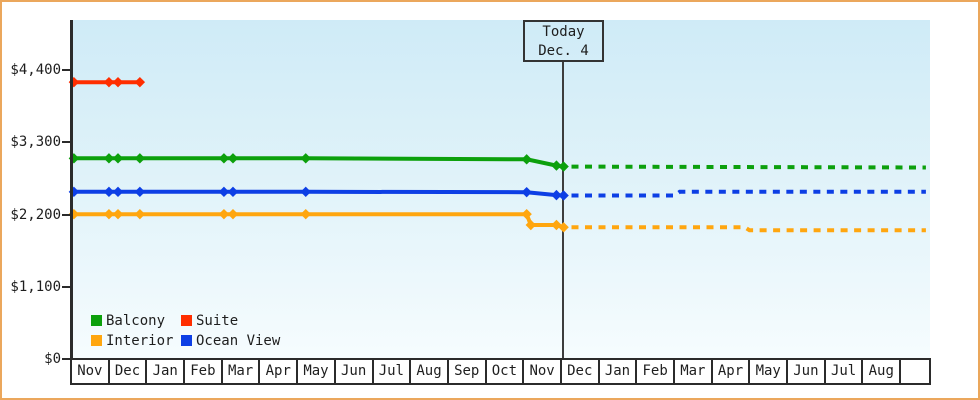 The image size is (980, 400). What do you see at coordinates (71, 190) in the screenshot?
I see `y-axis-line` at bounding box center [71, 190].